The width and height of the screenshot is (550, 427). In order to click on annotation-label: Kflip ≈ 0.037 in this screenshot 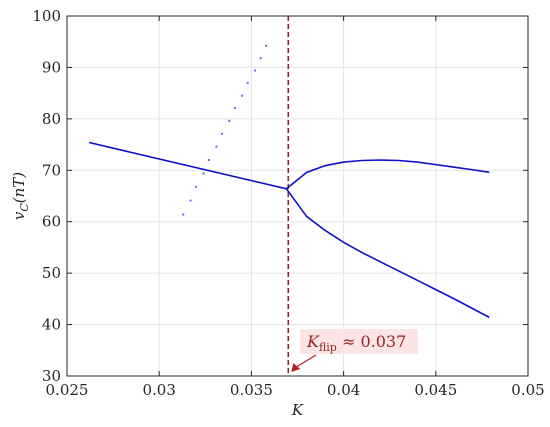, I will do `click(356, 343)`.